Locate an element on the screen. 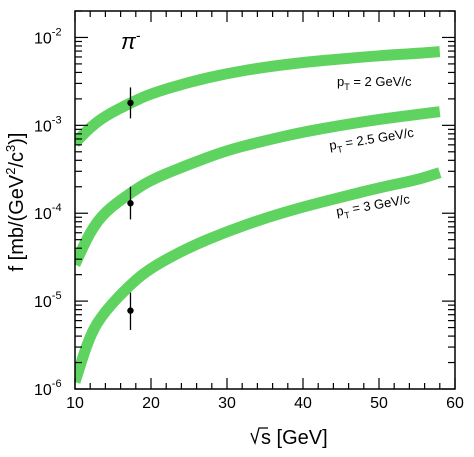 The height and width of the screenshot is (457, 474). x-tick-label: 20 is located at coordinates (151, 403).